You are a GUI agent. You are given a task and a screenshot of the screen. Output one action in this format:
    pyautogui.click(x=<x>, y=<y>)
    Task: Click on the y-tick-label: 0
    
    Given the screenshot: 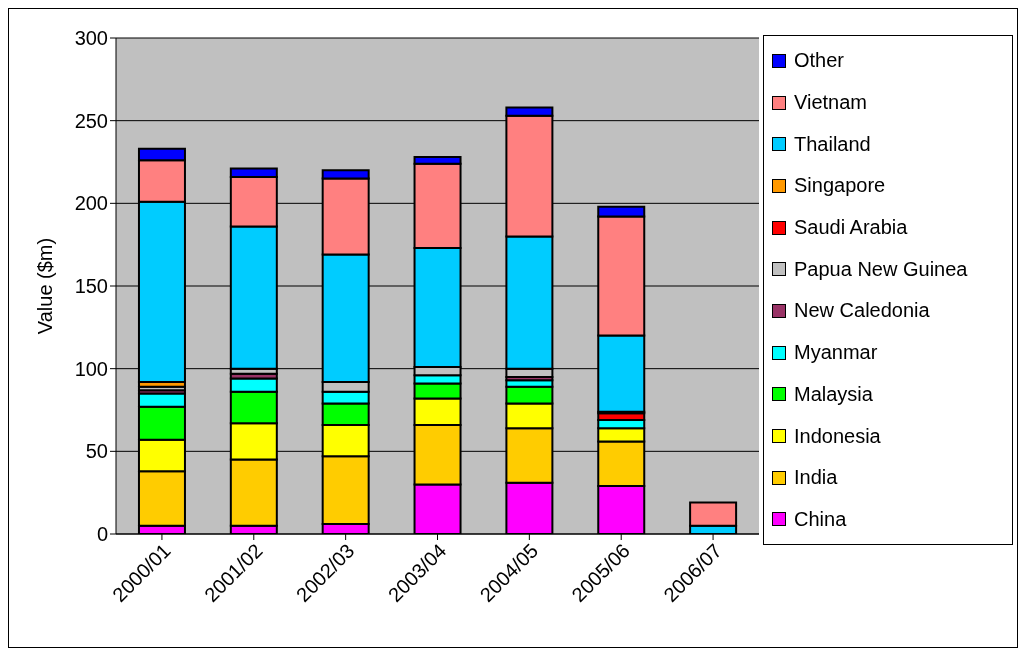 What is the action you would take?
    pyautogui.click(x=102, y=534)
    